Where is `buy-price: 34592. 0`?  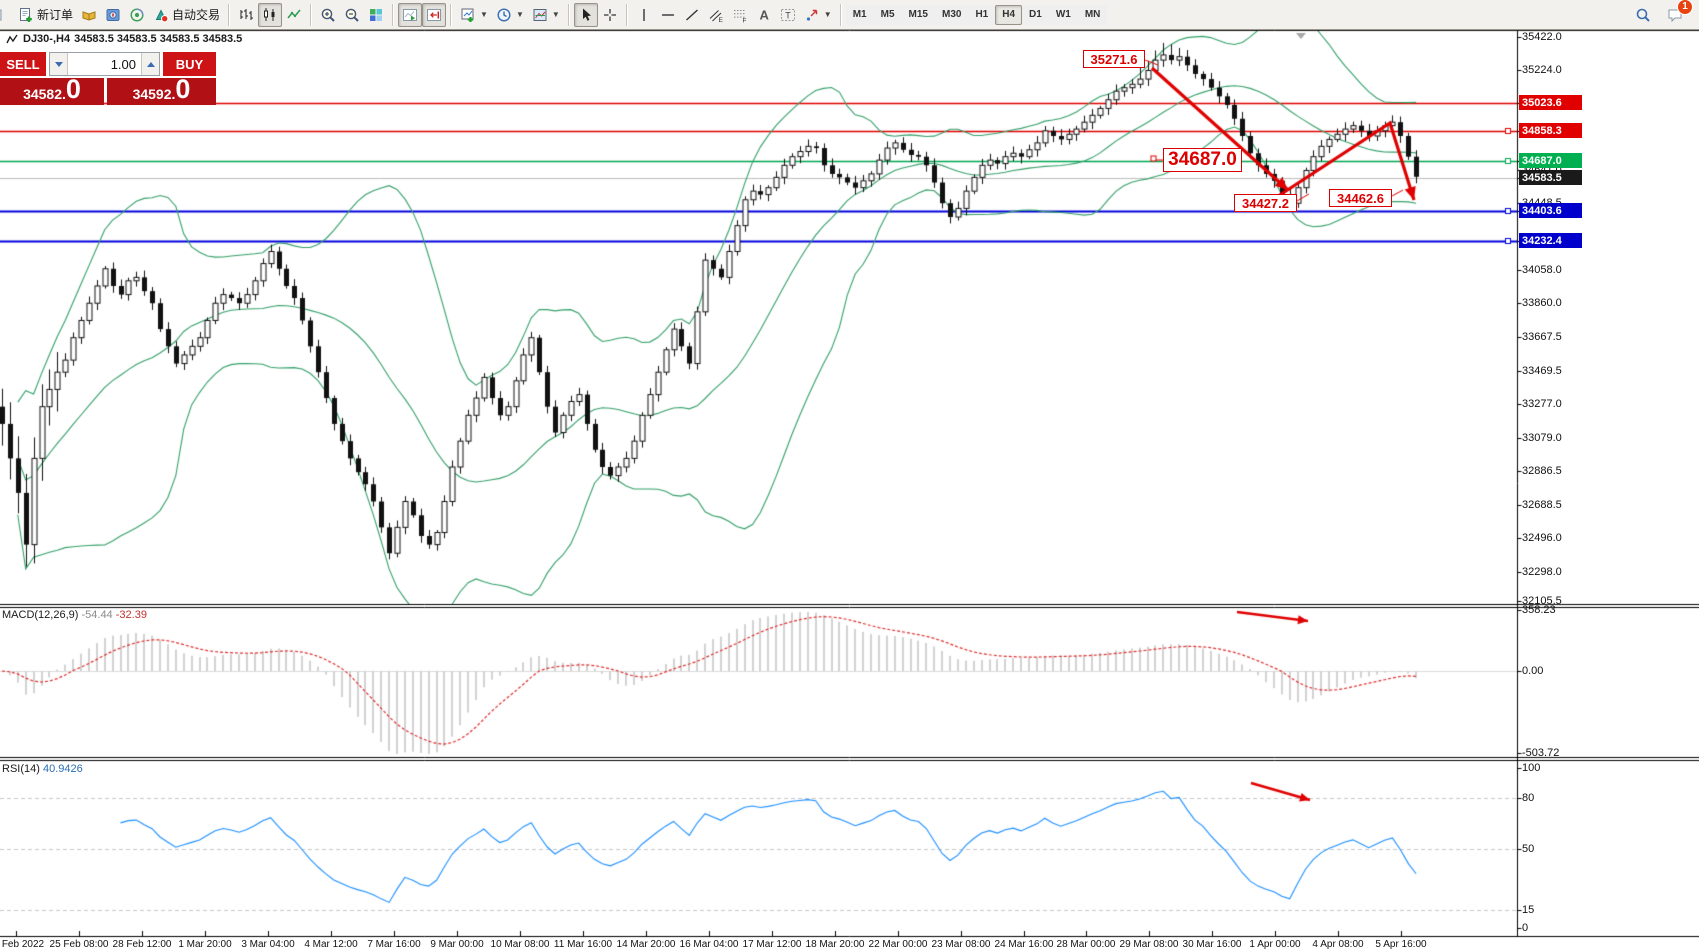
buy-price: 34592. 0 is located at coordinates (161, 90).